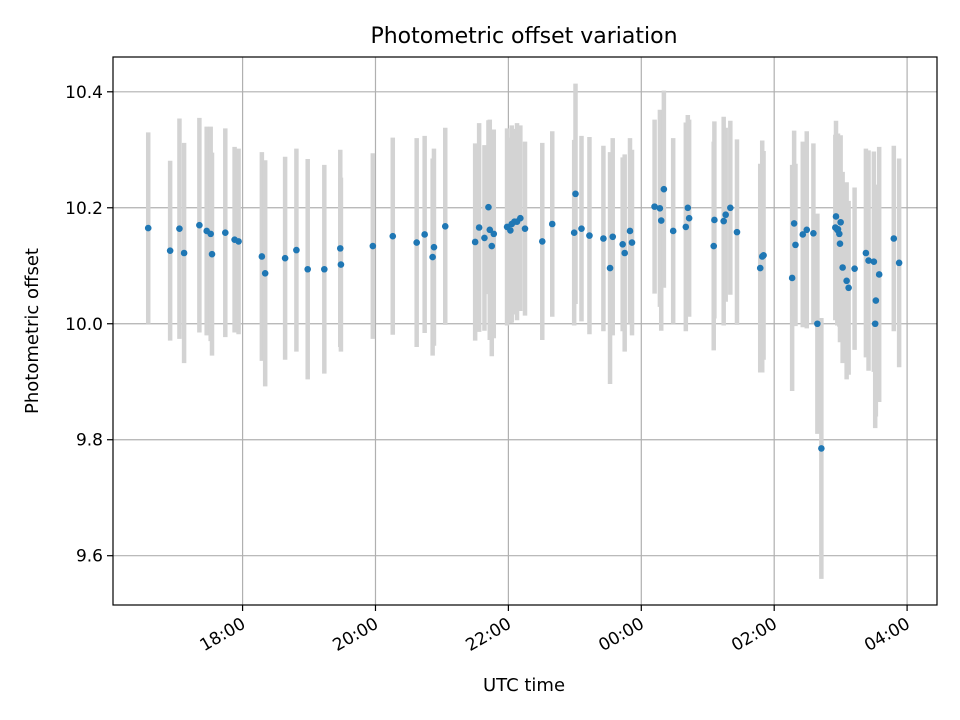  What do you see at coordinates (89, 441) in the screenshot?
I see `y-tick-label: 9.8` at bounding box center [89, 441].